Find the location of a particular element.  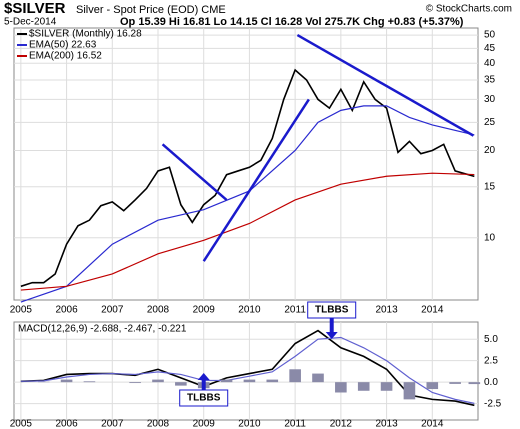

date: 5-Dec-2014 is located at coordinates (30, 22).